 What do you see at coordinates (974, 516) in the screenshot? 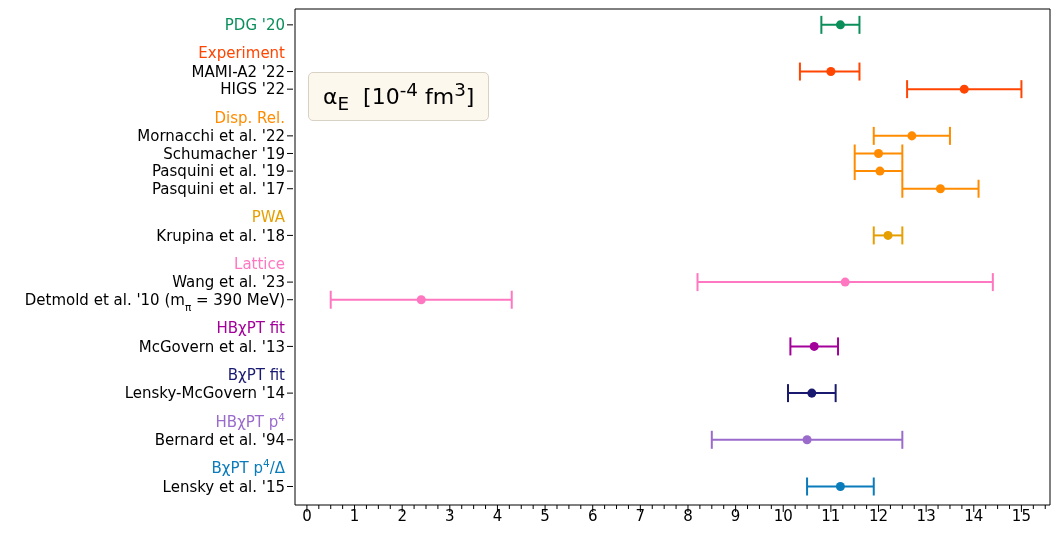
I see `x-tick-label: 14` at bounding box center [974, 516].